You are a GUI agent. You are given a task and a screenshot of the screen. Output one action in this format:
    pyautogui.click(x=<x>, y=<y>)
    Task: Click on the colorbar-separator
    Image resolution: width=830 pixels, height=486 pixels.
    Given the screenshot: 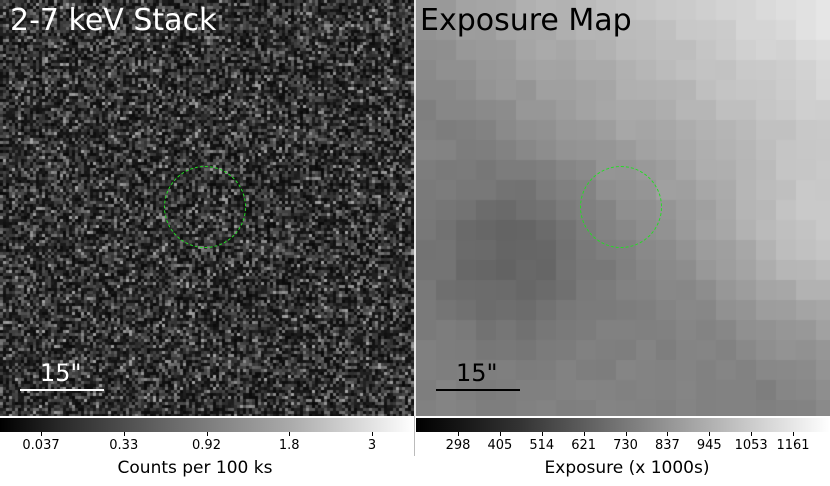 What is the action you would take?
    pyautogui.click(x=414, y=436)
    